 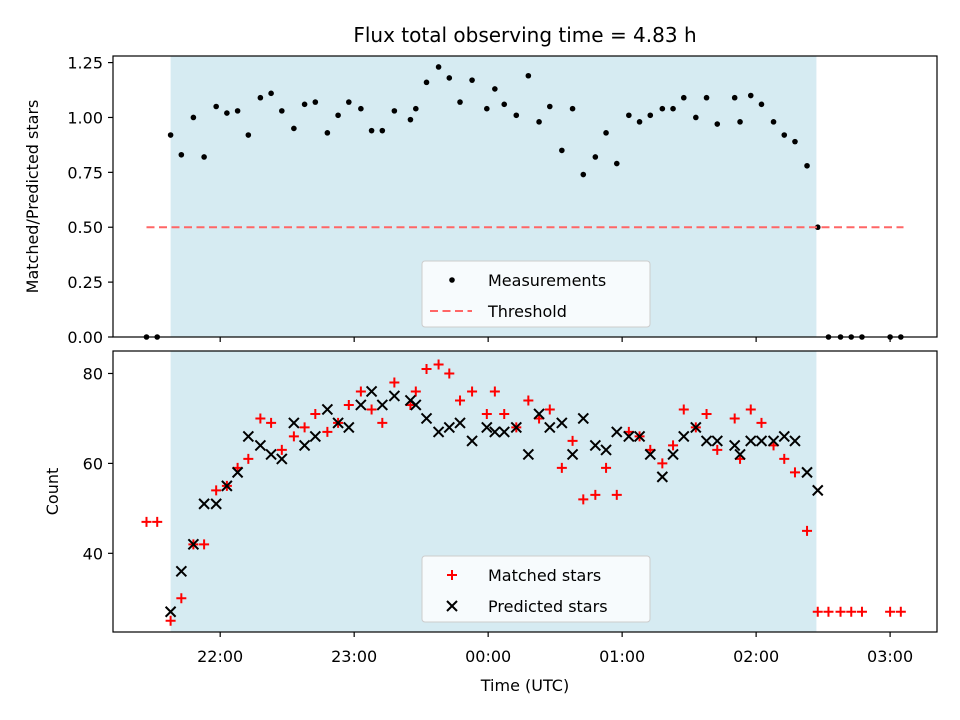 I want to click on x-tick-label: 02:00, so click(x=756, y=656).